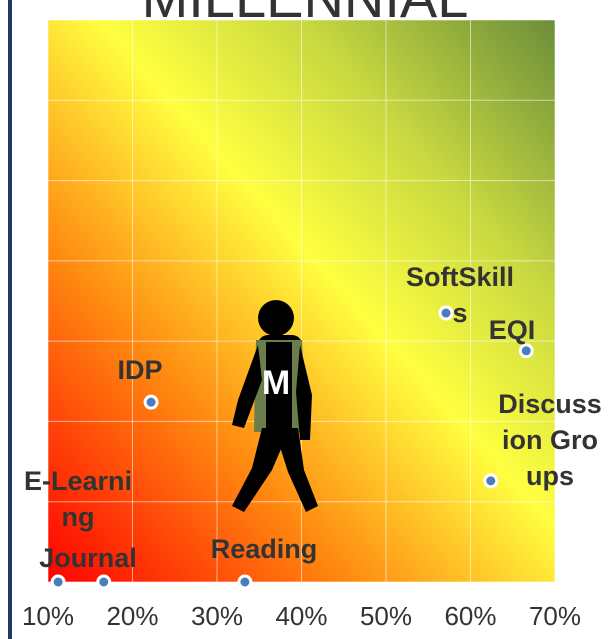  I want to click on point-label: Discussion Groups, so click(550, 440).